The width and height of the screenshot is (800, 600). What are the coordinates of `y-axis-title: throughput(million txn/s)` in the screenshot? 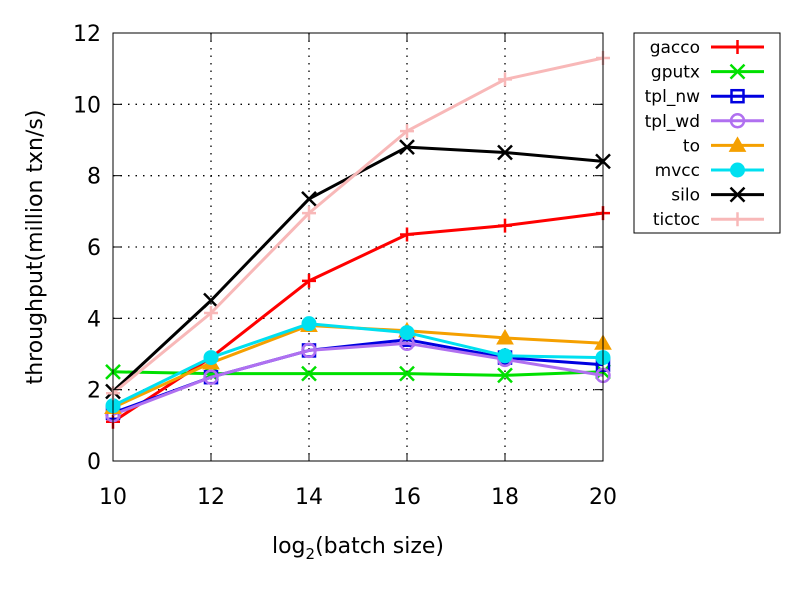 It's located at (35, 247).